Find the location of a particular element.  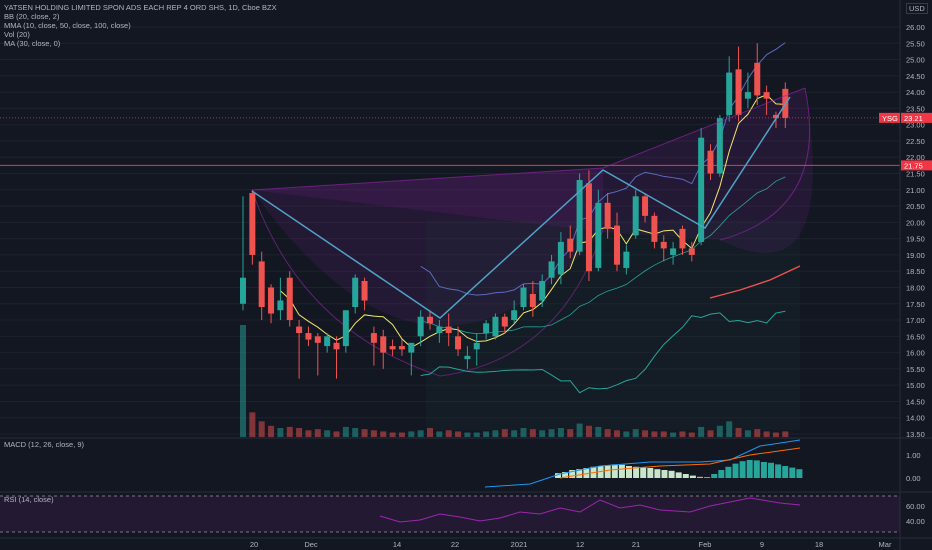

price-tick-label: 18.00 is located at coordinates (915, 287).